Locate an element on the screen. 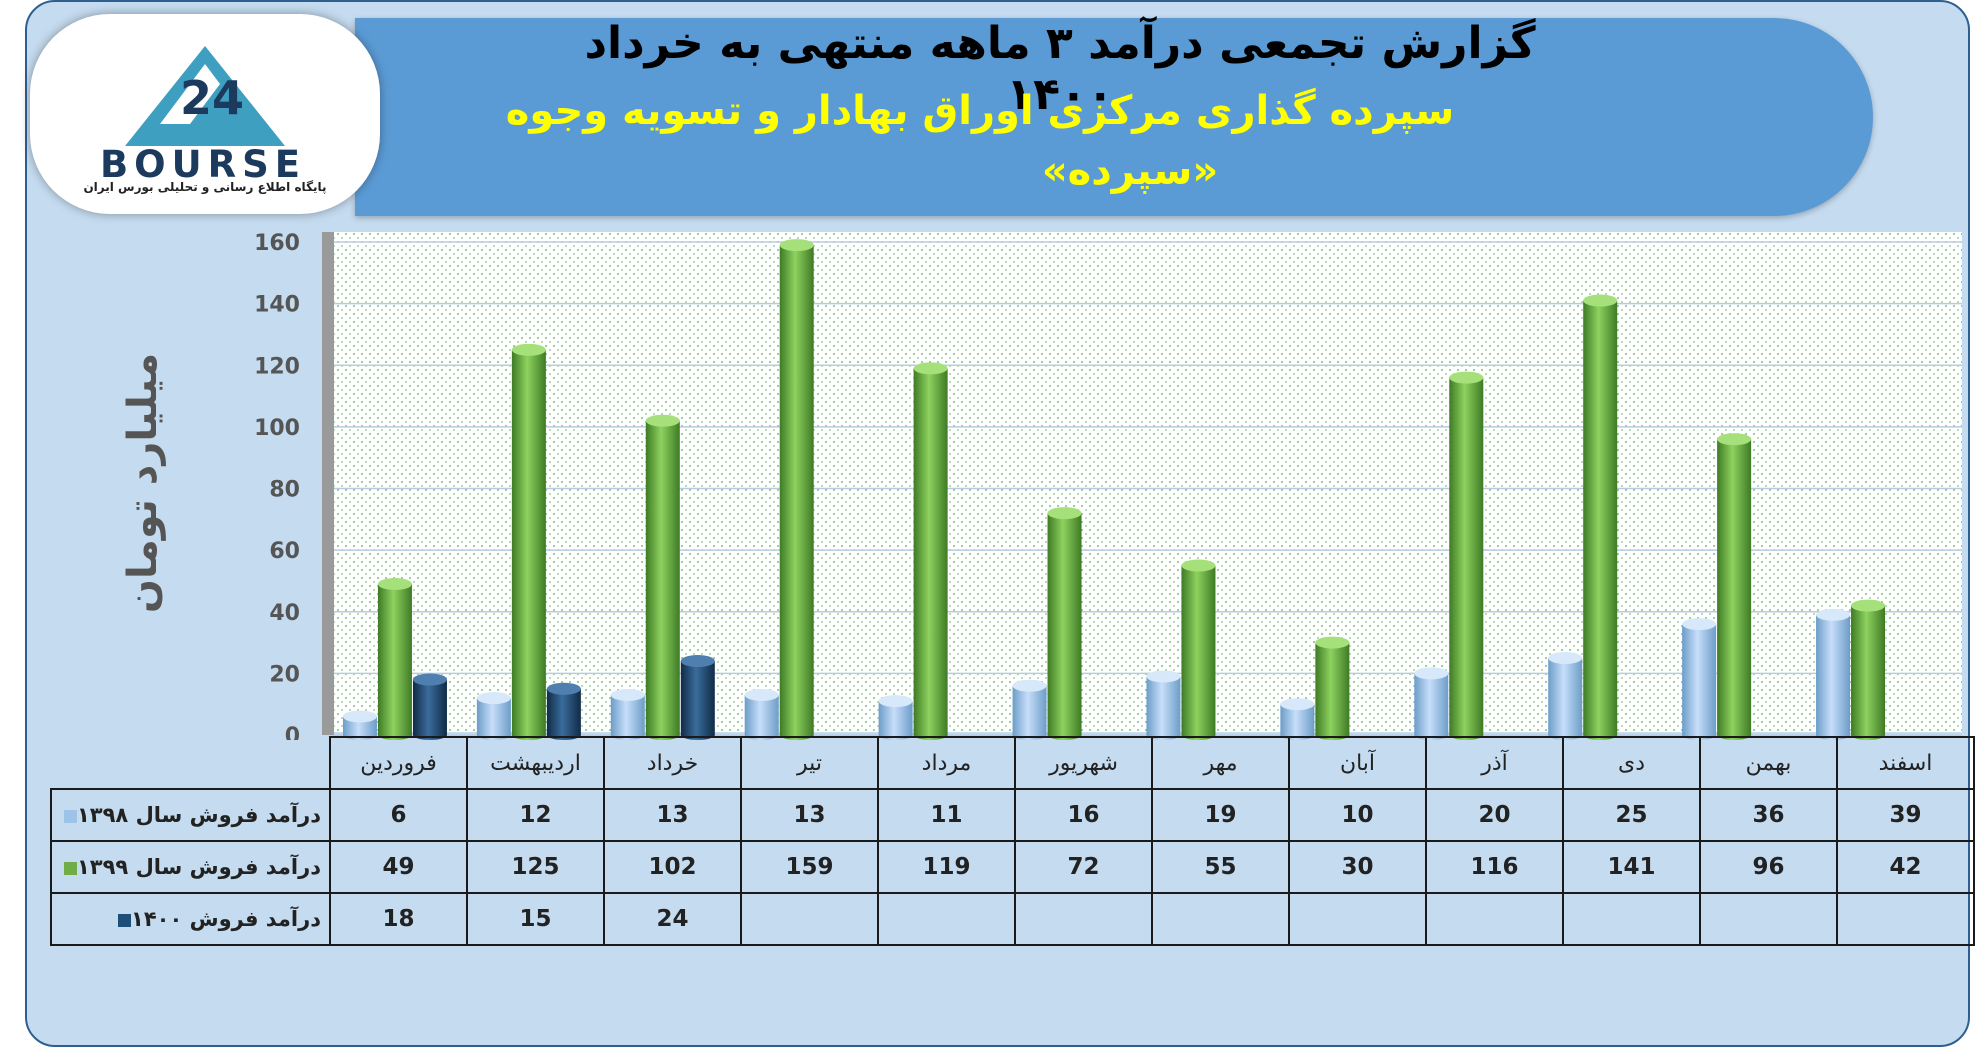 This screenshot has width=1986, height=1047. y-tick-label: 20 is located at coordinates (284, 674).